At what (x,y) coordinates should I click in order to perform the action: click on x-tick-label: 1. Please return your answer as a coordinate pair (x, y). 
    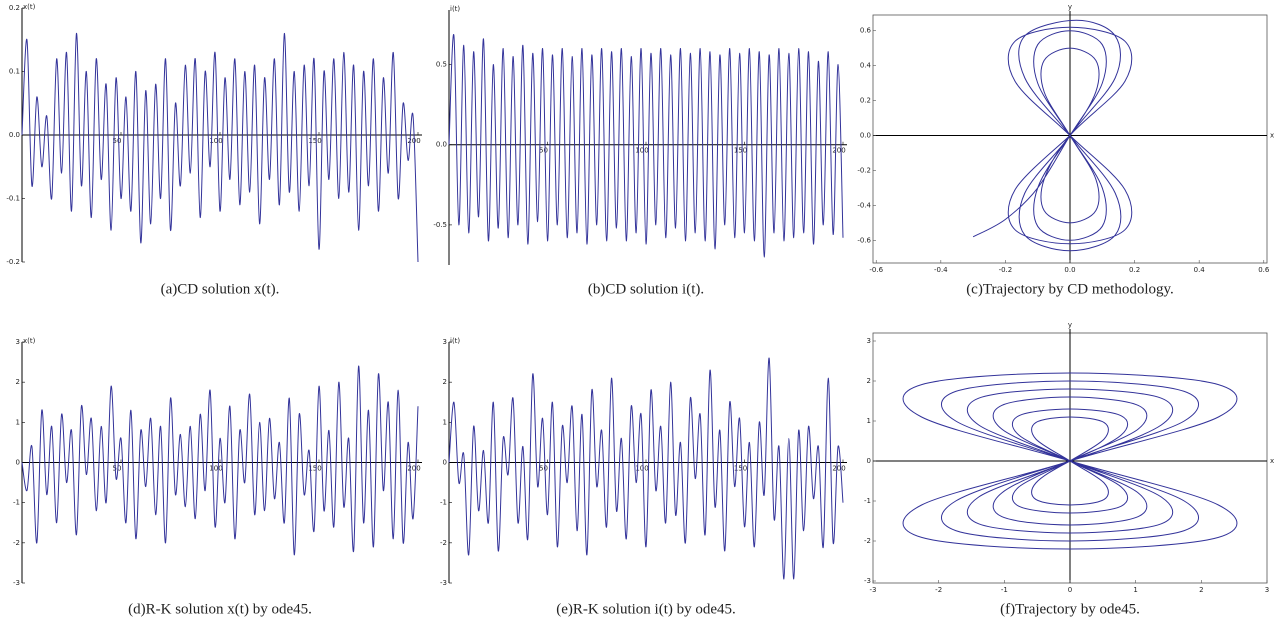
    Looking at the image, I should click on (1135, 590).